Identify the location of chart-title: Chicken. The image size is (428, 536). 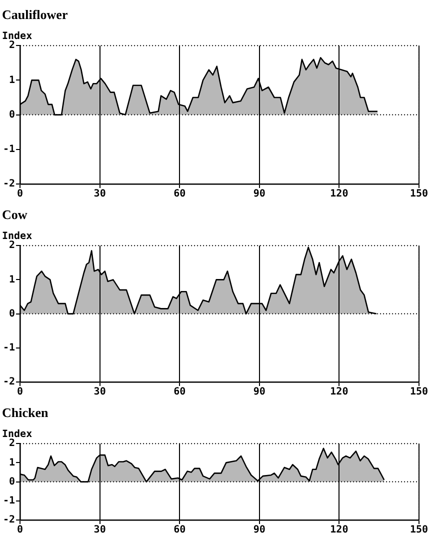
(25, 412).